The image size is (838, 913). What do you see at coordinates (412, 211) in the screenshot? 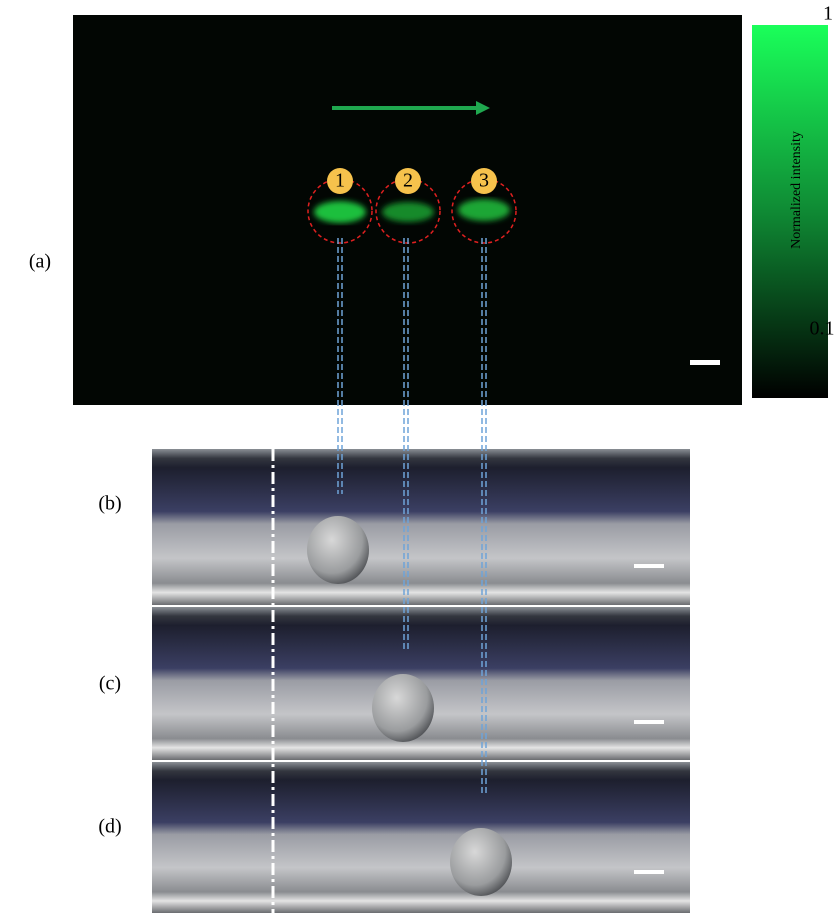
I see `fluorescence-signal` at bounding box center [412, 211].